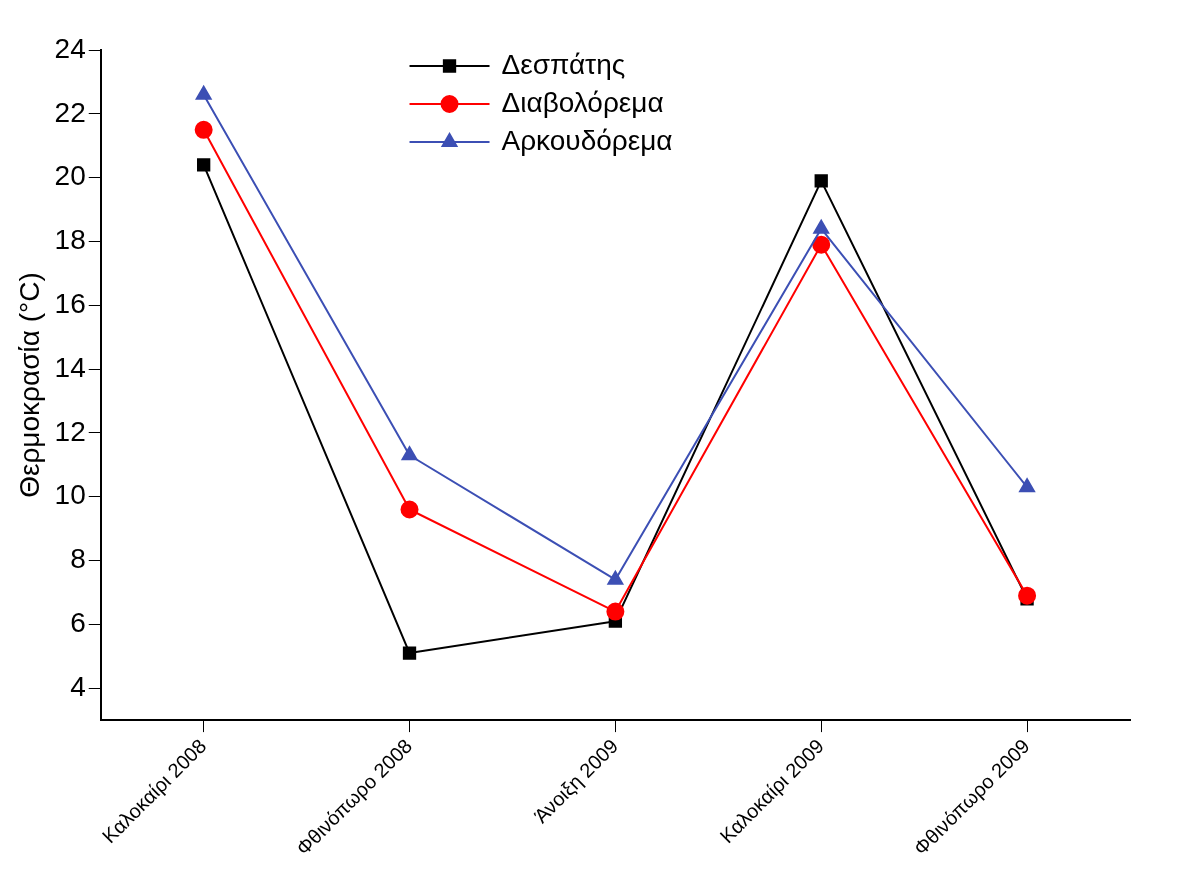 The image size is (1190, 874). What do you see at coordinates (70, 495) in the screenshot?
I see `y-tick-label: 10` at bounding box center [70, 495].